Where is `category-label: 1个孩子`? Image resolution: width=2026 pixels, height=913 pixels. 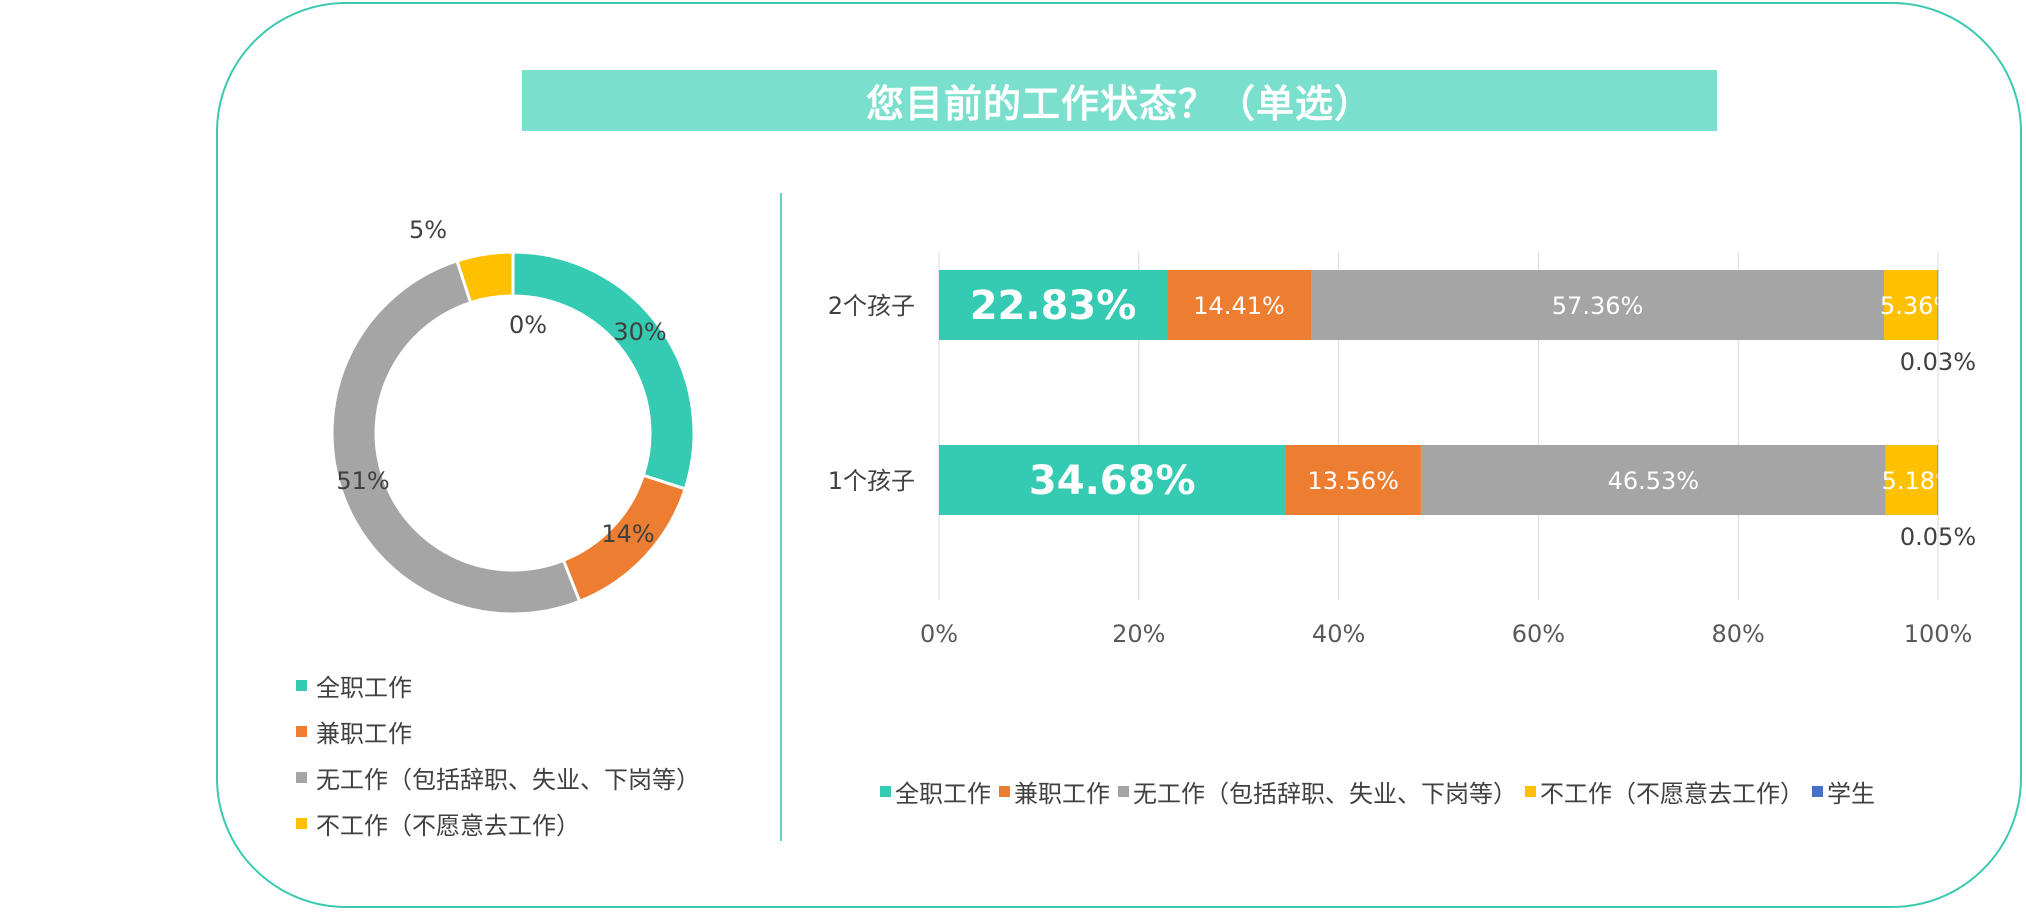 category-label: 1个孩子 is located at coordinates (871, 481).